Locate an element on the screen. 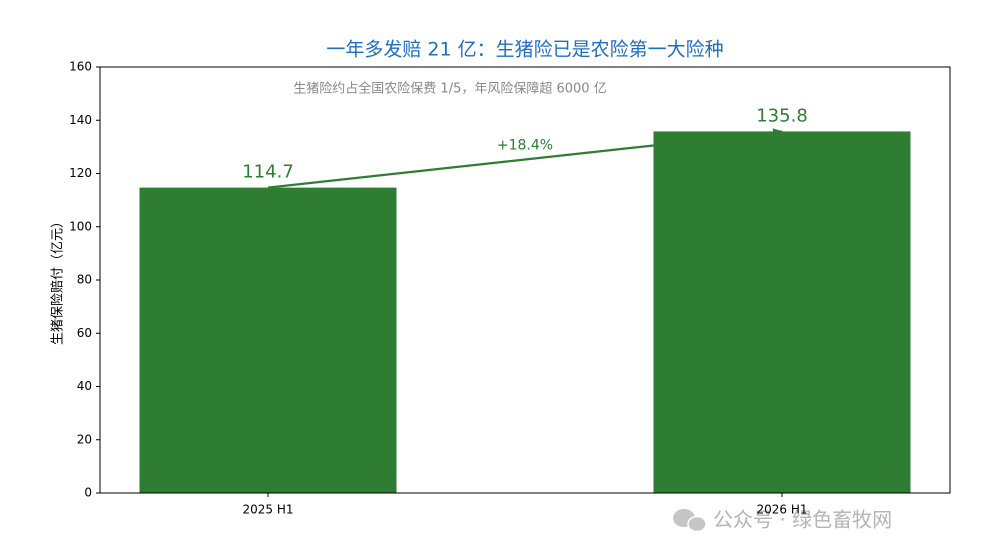 The width and height of the screenshot is (1000, 560). y-tick-label: 120 is located at coordinates (80, 173).